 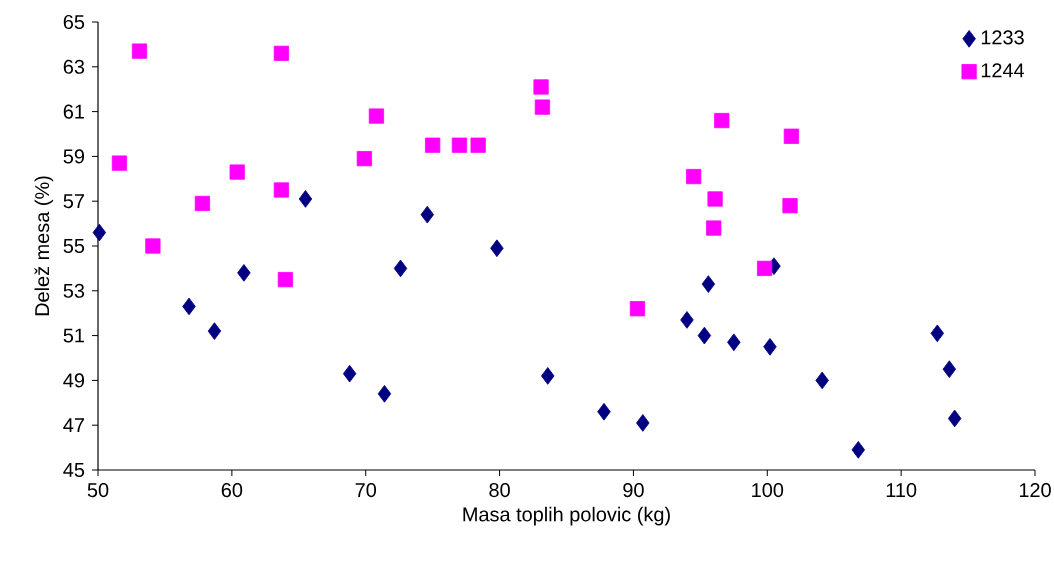 What do you see at coordinates (1003, 70) in the screenshot?
I see `legend-label: 1244` at bounding box center [1003, 70].